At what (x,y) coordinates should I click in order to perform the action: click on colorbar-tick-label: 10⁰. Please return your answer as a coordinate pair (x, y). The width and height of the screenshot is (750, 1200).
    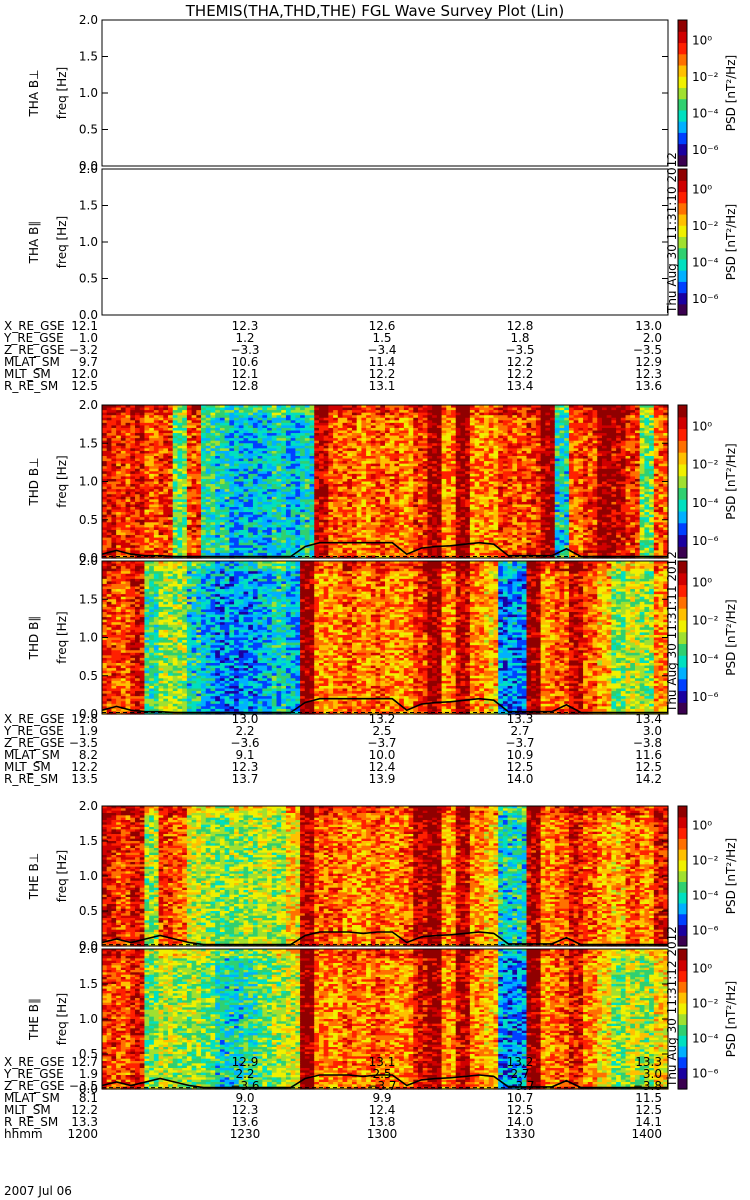
    Looking at the image, I should click on (702, 189).